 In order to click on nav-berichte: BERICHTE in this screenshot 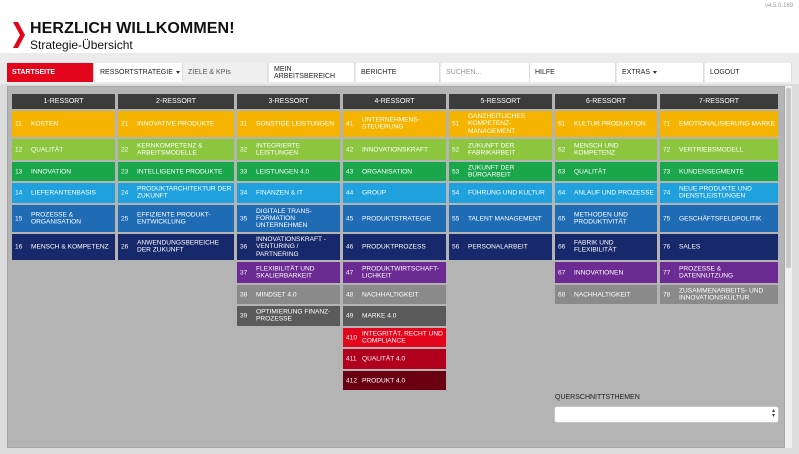, I will do `click(398, 72)`.